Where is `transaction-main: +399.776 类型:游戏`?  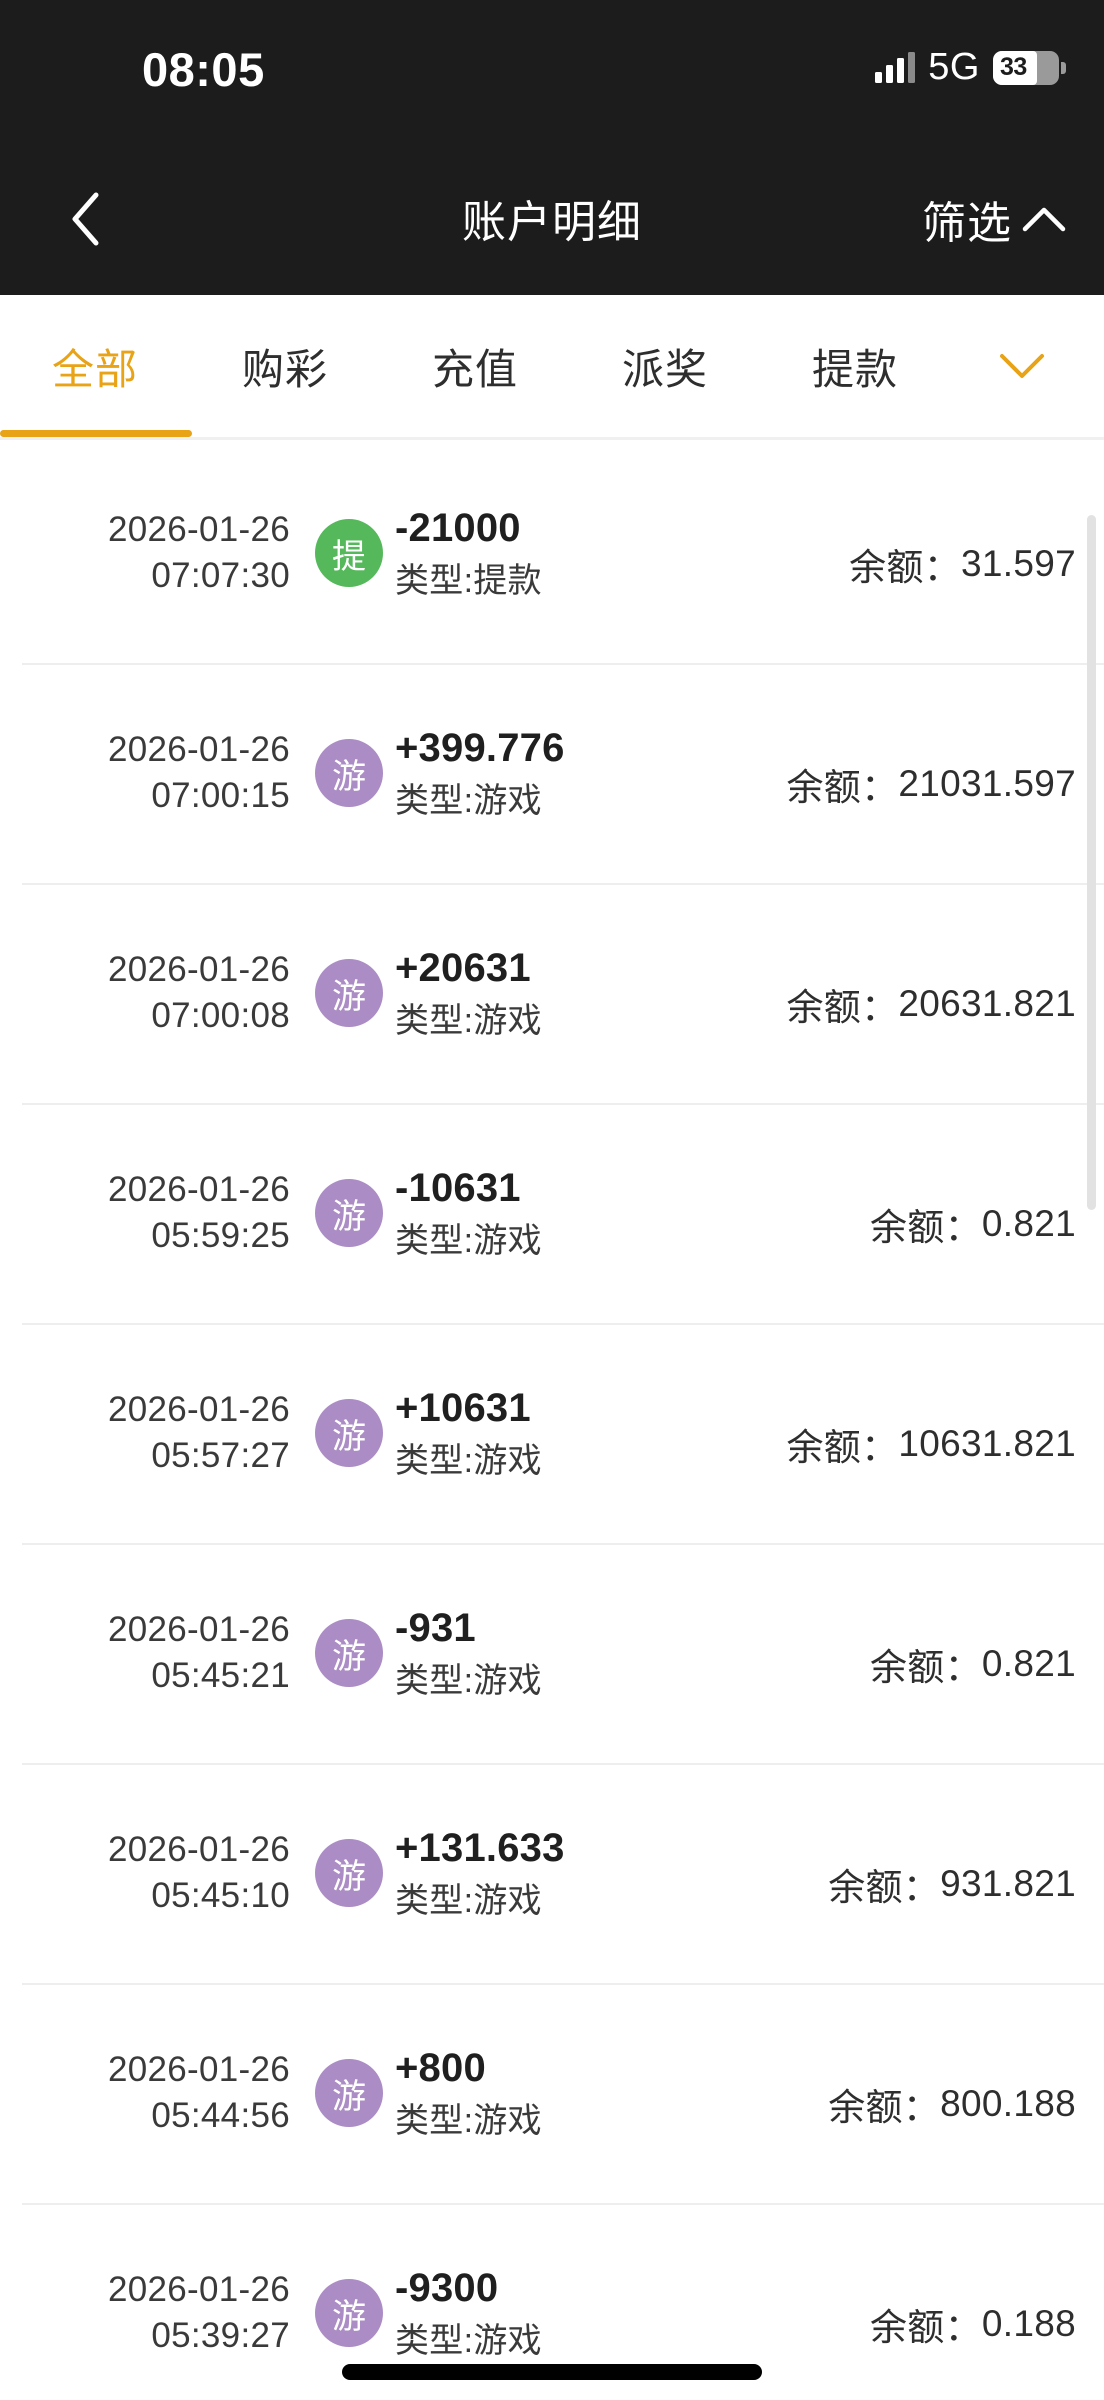 transaction-main: +399.776 类型:游戏 is located at coordinates (560, 773).